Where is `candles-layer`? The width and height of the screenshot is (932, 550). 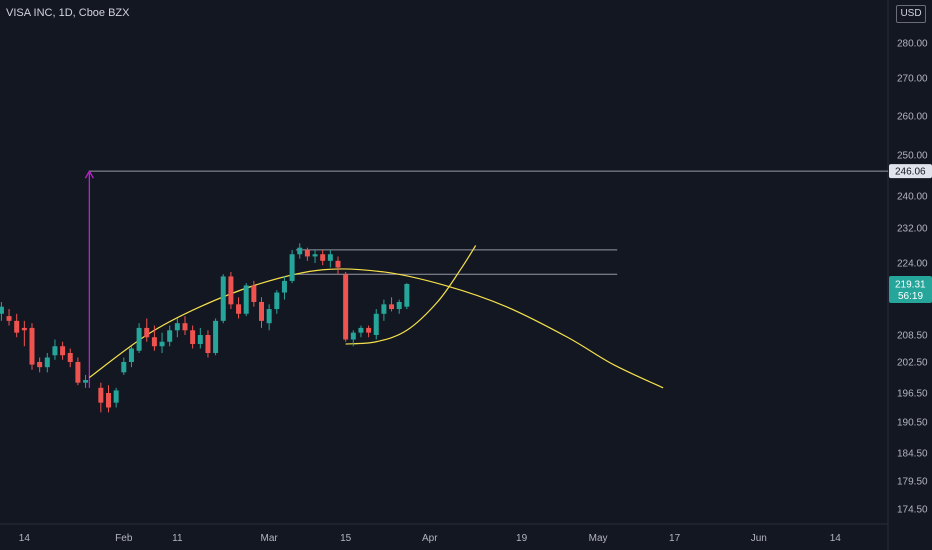
candles-layer is located at coordinates (205, 328).